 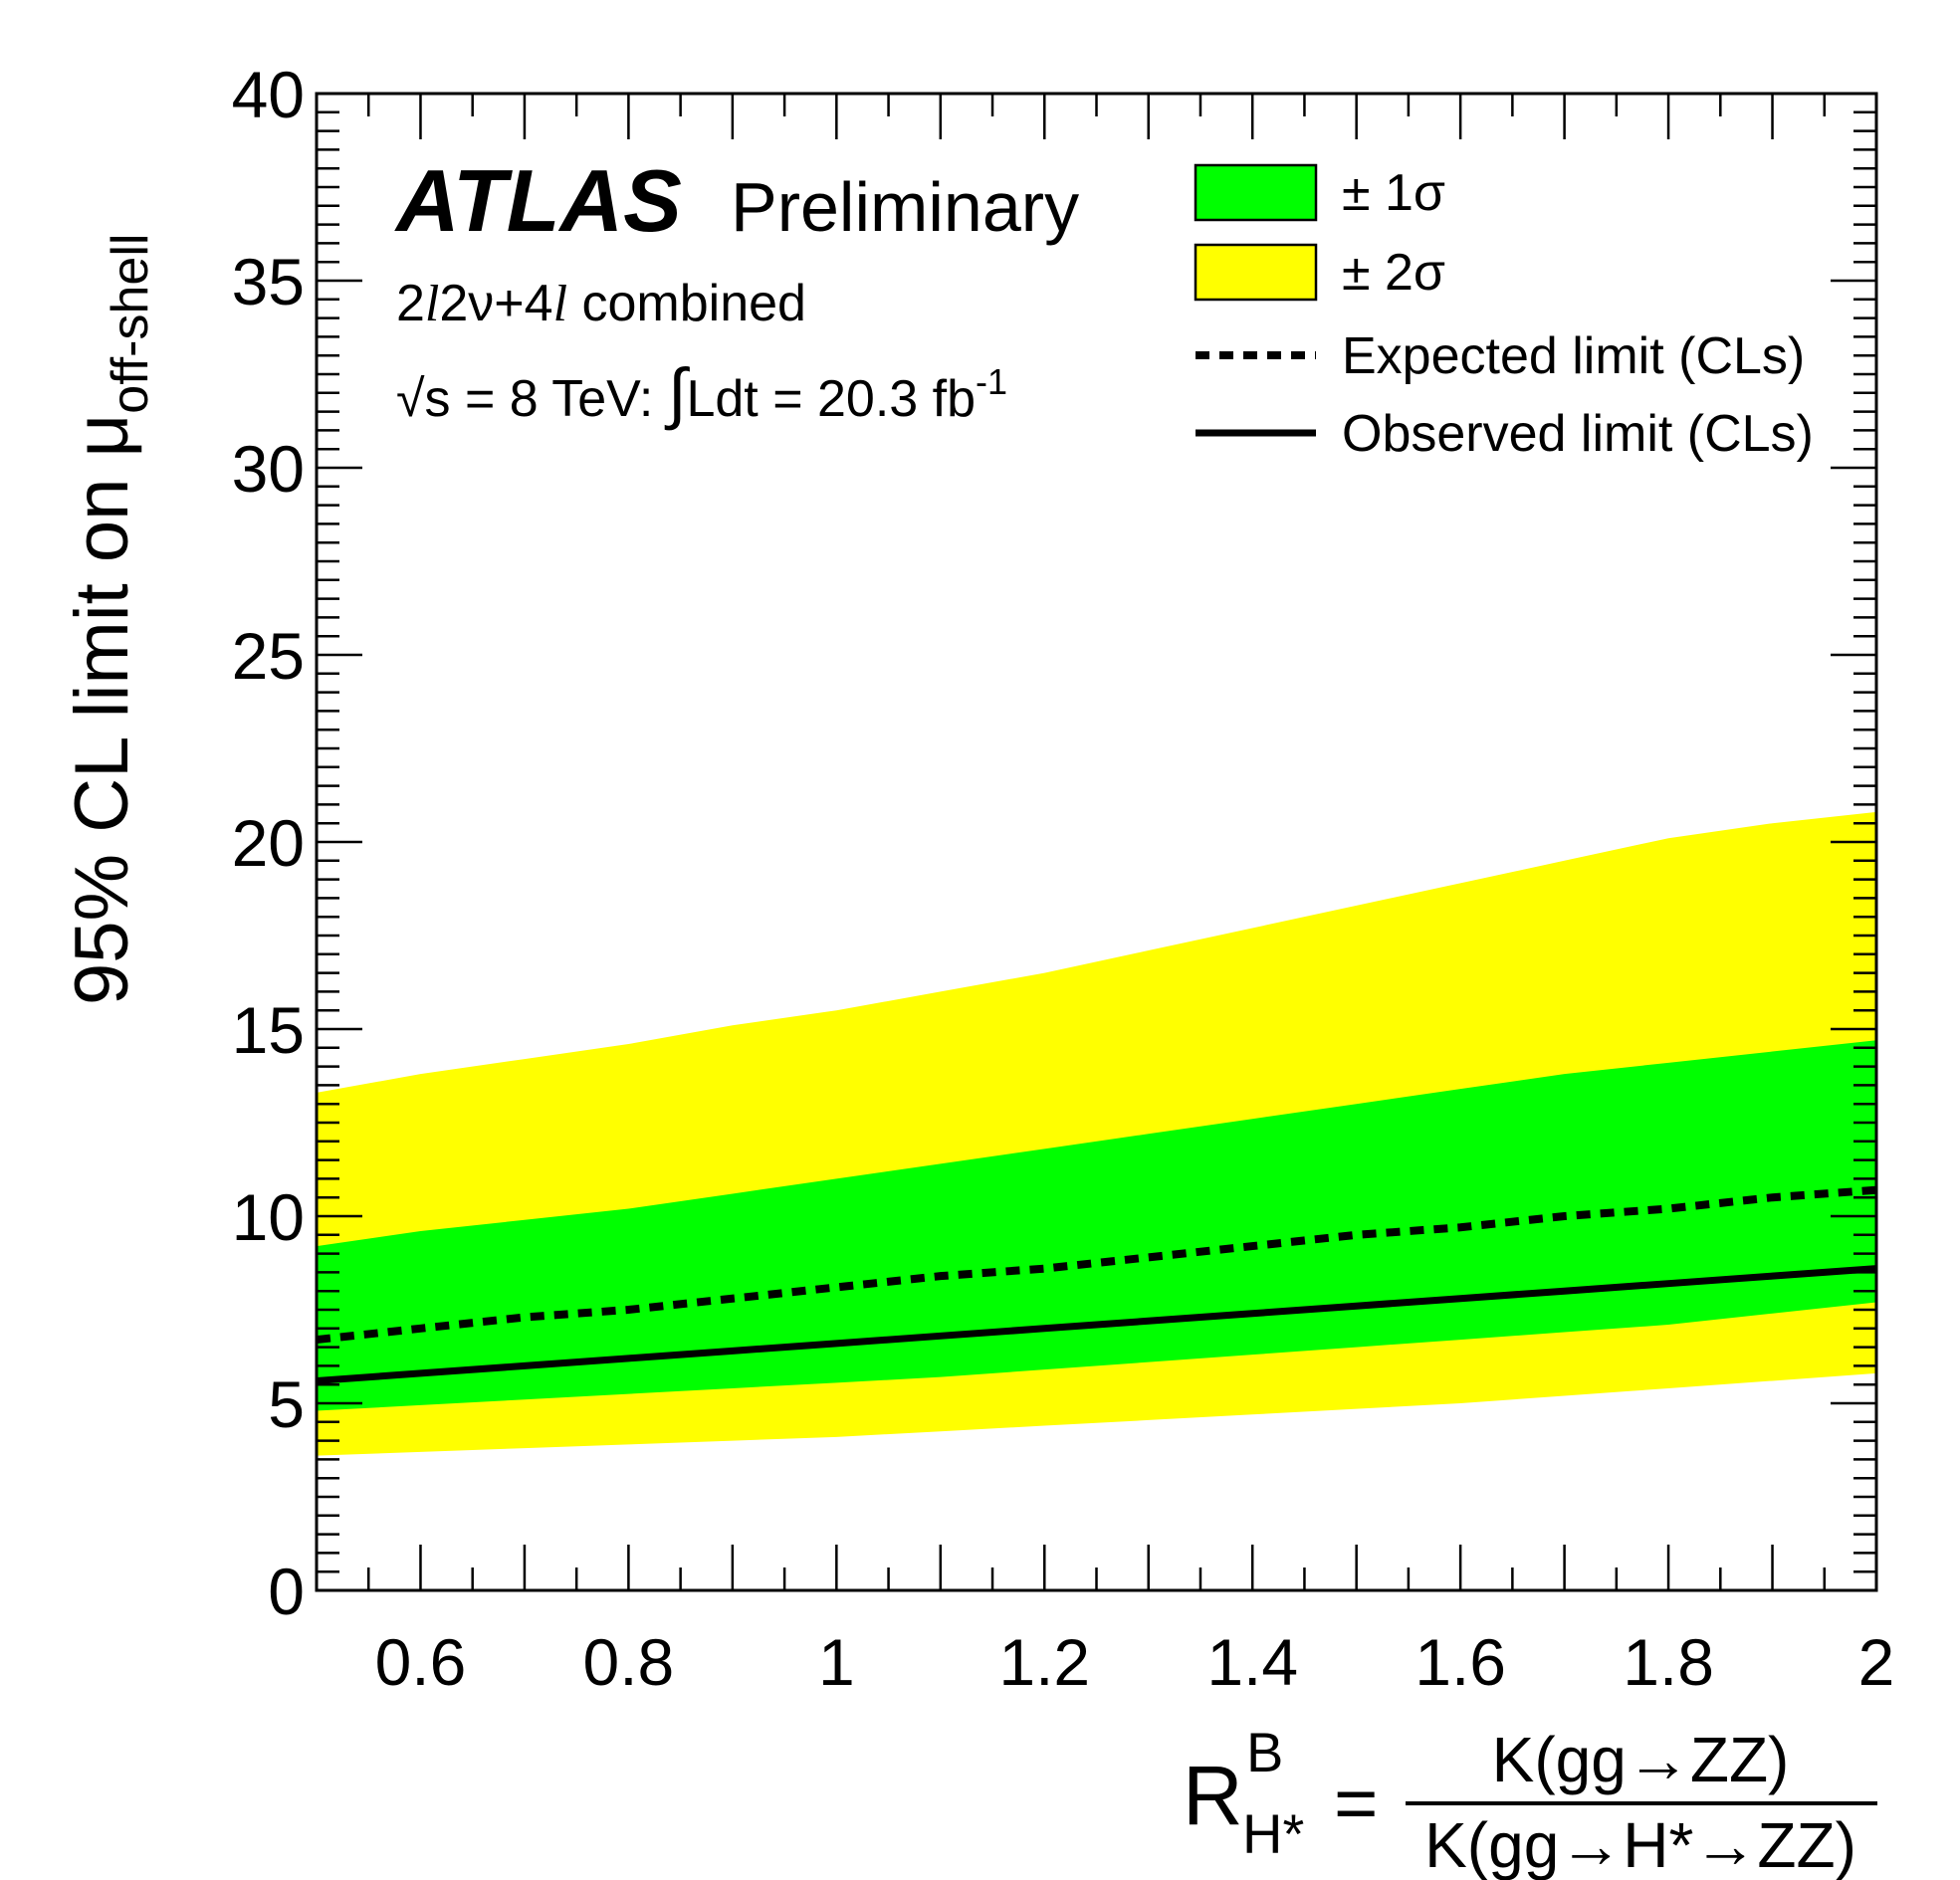 I want to click on channel-label: 2l2ν+4l combined, so click(x=601, y=303).